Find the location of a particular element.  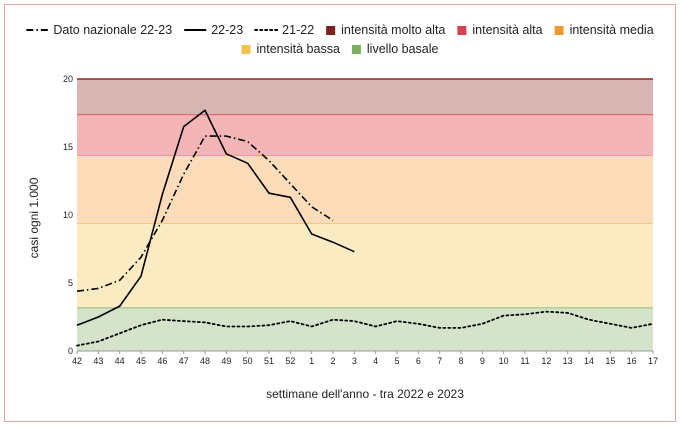

x-tick-label: 4 is located at coordinates (375, 361).